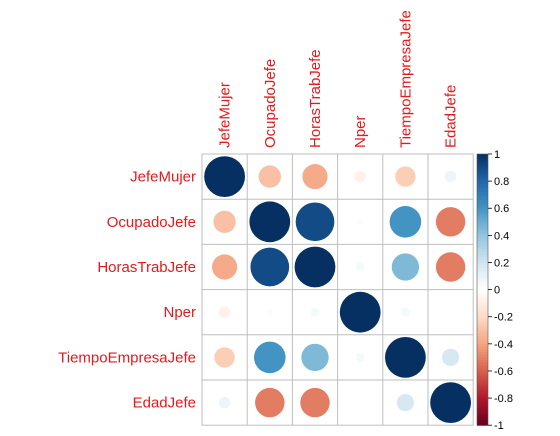  I want to click on correlation-circle-HorasTrabJefe-Nper, so click(360, 267).